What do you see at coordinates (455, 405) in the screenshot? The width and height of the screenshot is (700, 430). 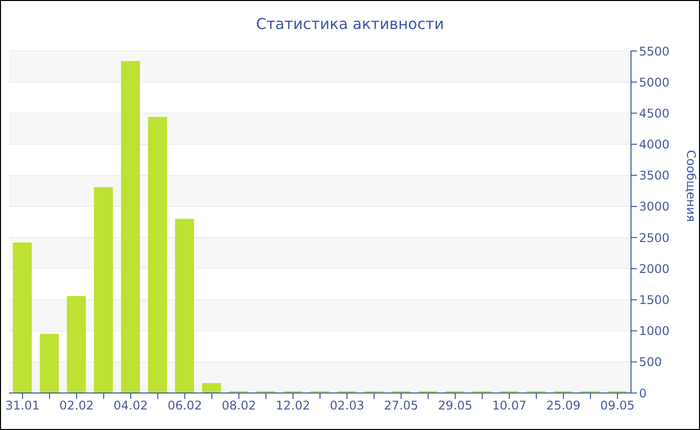 I see `x-tick-label: 29.05` at bounding box center [455, 405].